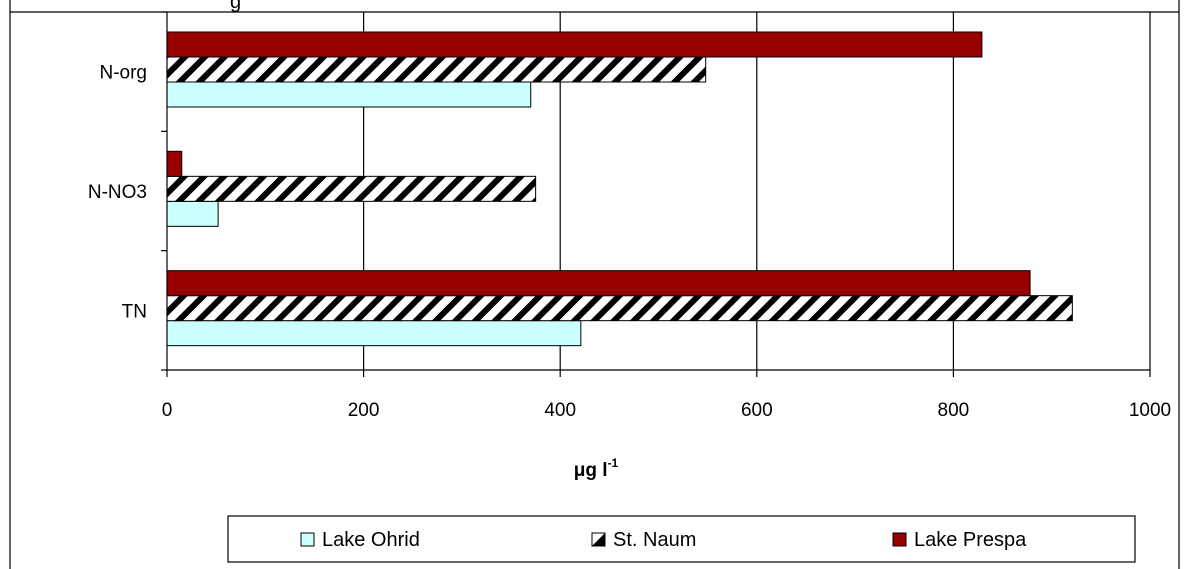  What do you see at coordinates (619, 308) in the screenshot?
I see `bar-tn-st-naum` at bounding box center [619, 308].